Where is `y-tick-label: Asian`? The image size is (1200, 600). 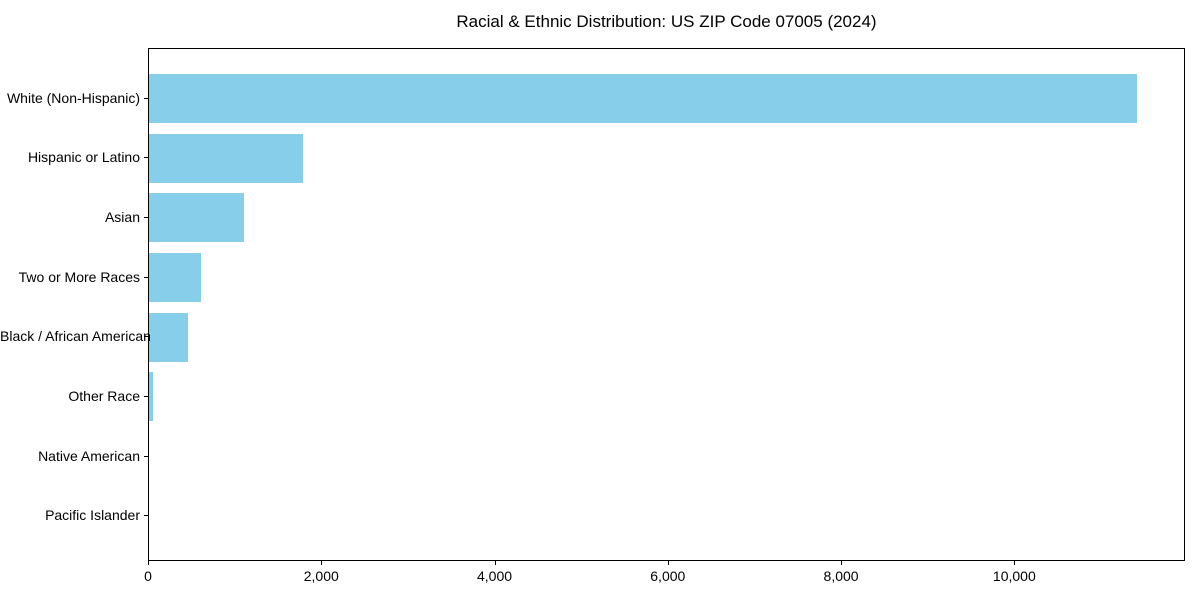 y-tick-label: Asian is located at coordinates (122, 216).